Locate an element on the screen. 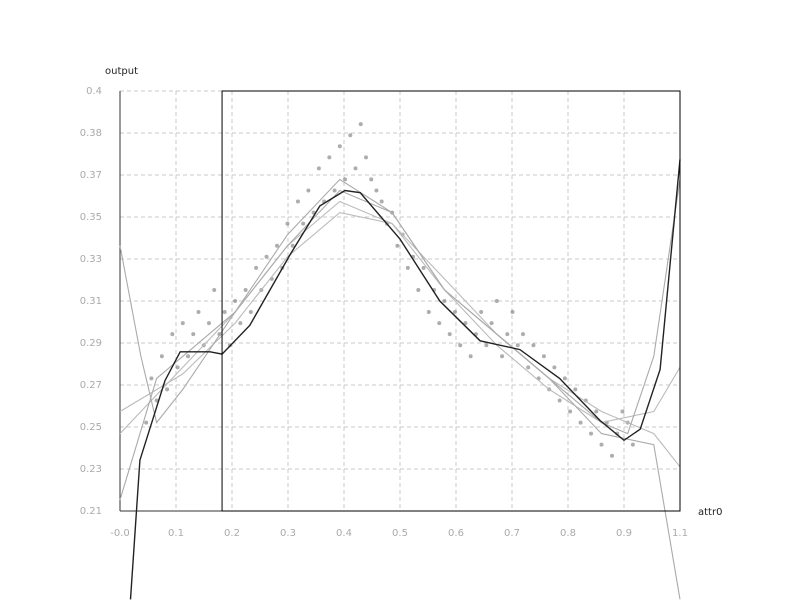  x-tick-label: 0.8 is located at coordinates (568, 533).